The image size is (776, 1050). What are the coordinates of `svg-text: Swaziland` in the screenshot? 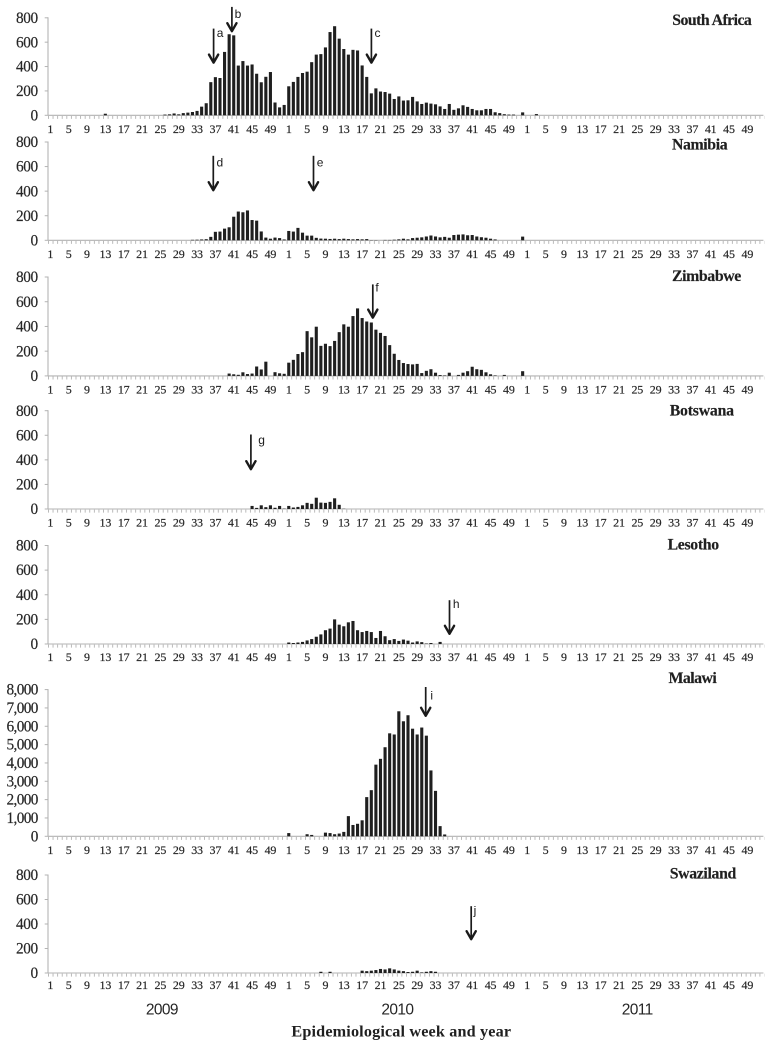 It's located at (703, 874).